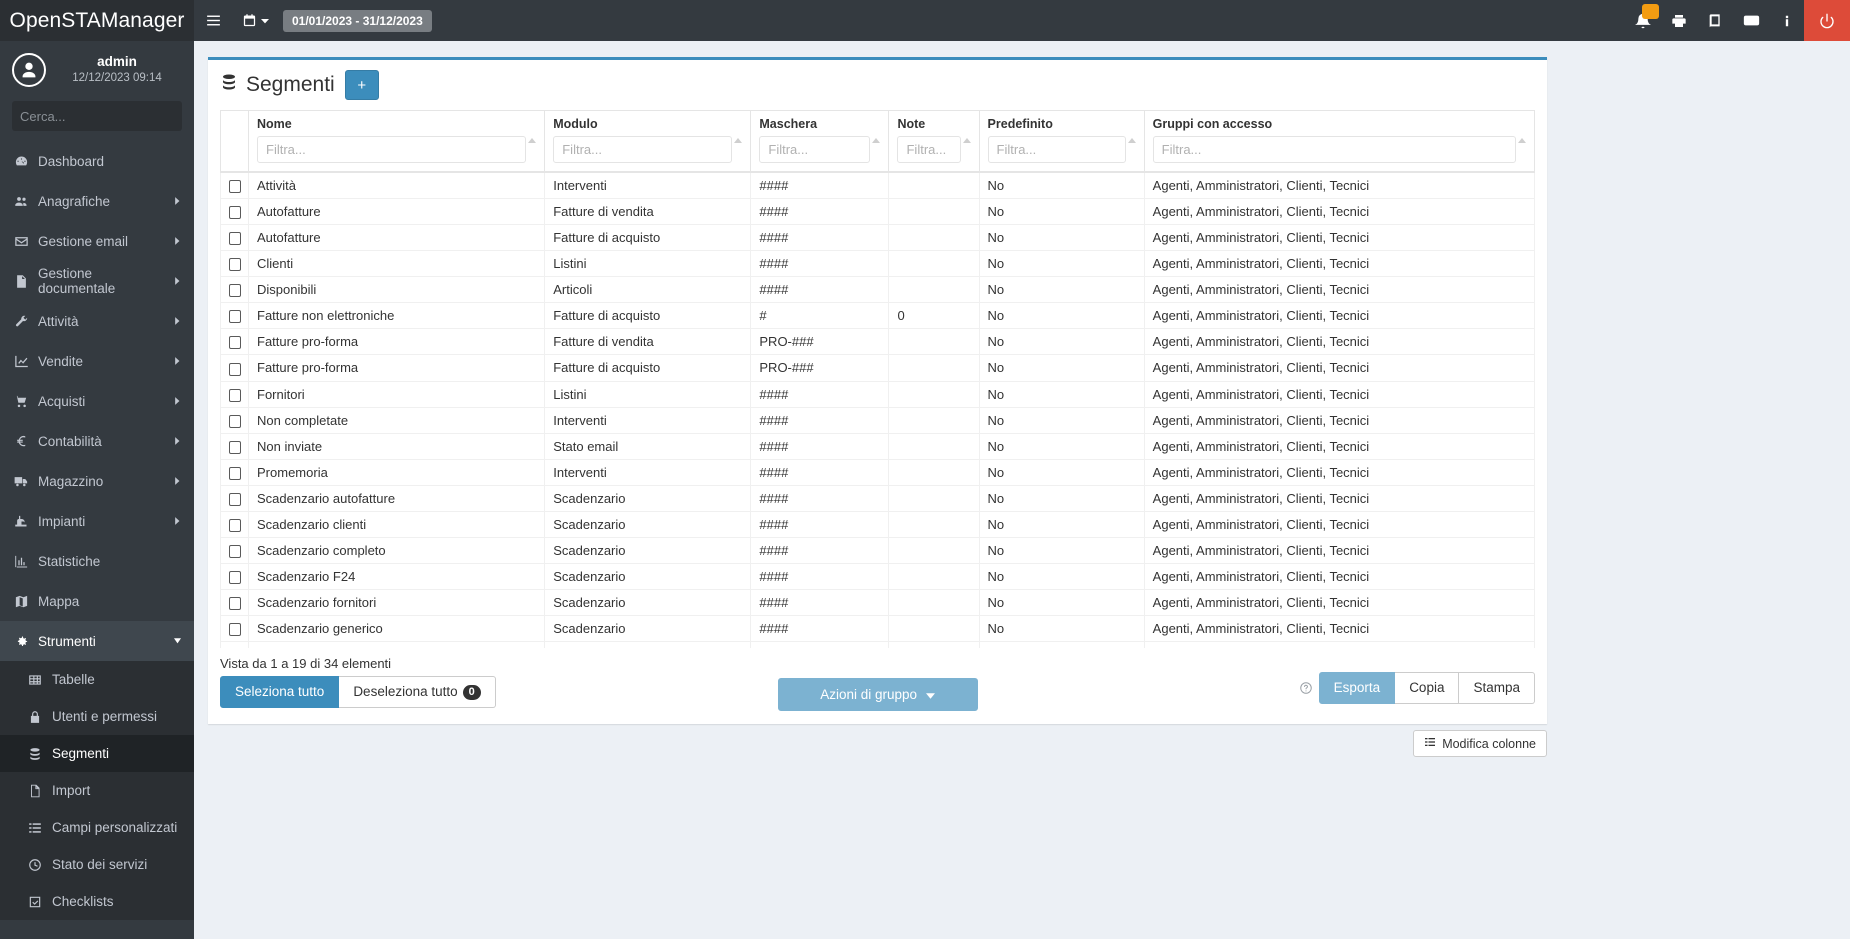 The height and width of the screenshot is (939, 1850). I want to click on sidebar-item-mappa: Mappa, so click(97, 601).